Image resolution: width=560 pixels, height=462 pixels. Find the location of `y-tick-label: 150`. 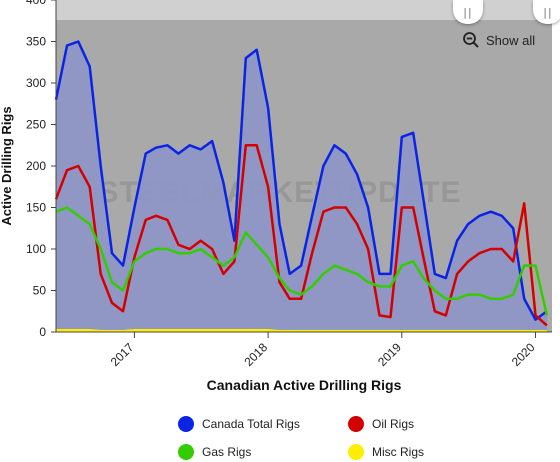

y-tick-label: 150 is located at coordinates (36, 208).